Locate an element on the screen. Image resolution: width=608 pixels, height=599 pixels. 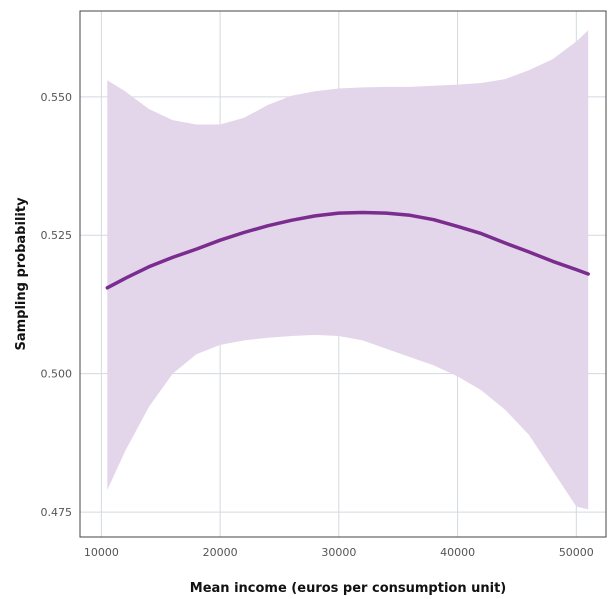
x-tick-label: 40000 is located at coordinates (457, 552).